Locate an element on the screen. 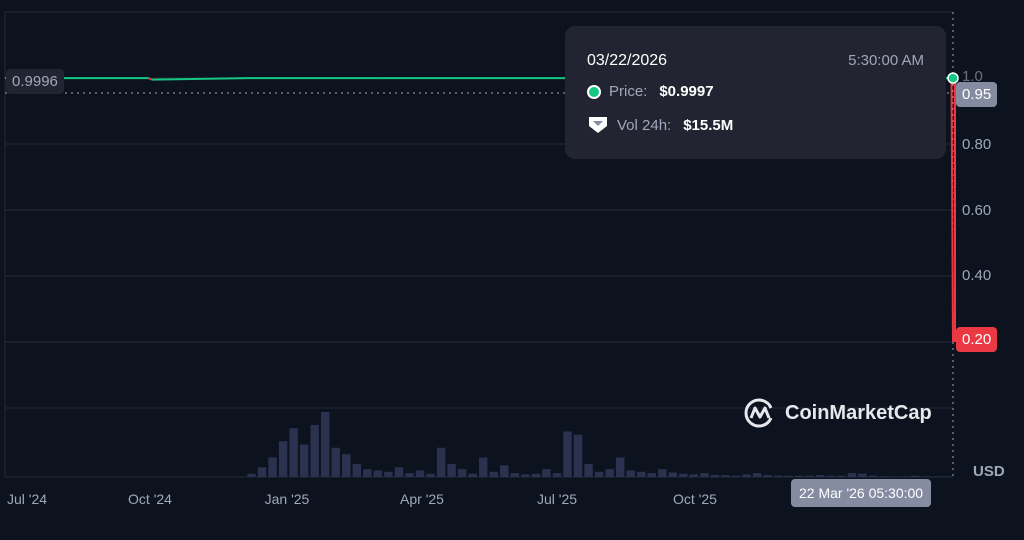 The height and width of the screenshot is (540, 1024). currency-unit: USD is located at coordinates (989, 471).